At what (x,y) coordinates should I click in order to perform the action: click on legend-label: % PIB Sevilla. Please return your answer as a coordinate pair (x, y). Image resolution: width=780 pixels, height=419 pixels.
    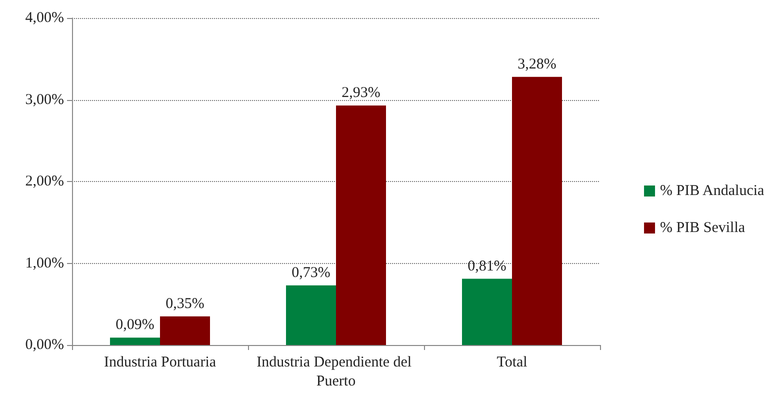
    Looking at the image, I should click on (703, 228).